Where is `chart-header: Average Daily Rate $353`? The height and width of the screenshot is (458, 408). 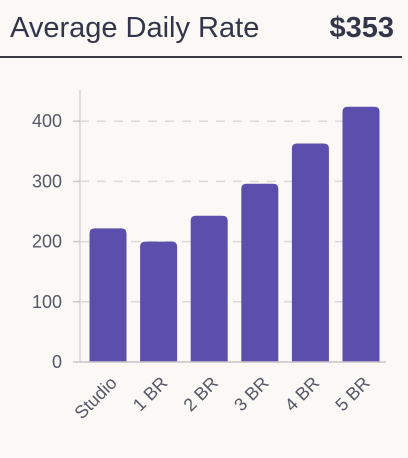
chart-header: Average Daily Rate $353 is located at coordinates (201, 29).